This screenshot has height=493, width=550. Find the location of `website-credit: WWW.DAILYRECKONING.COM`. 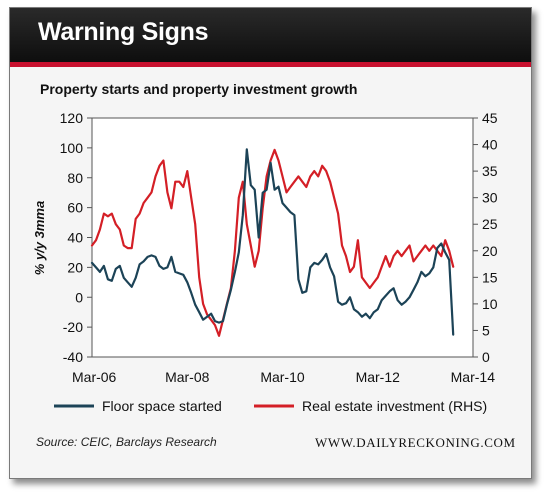

website-credit: WWW.DAILYRECKONING.COM is located at coordinates (415, 442).